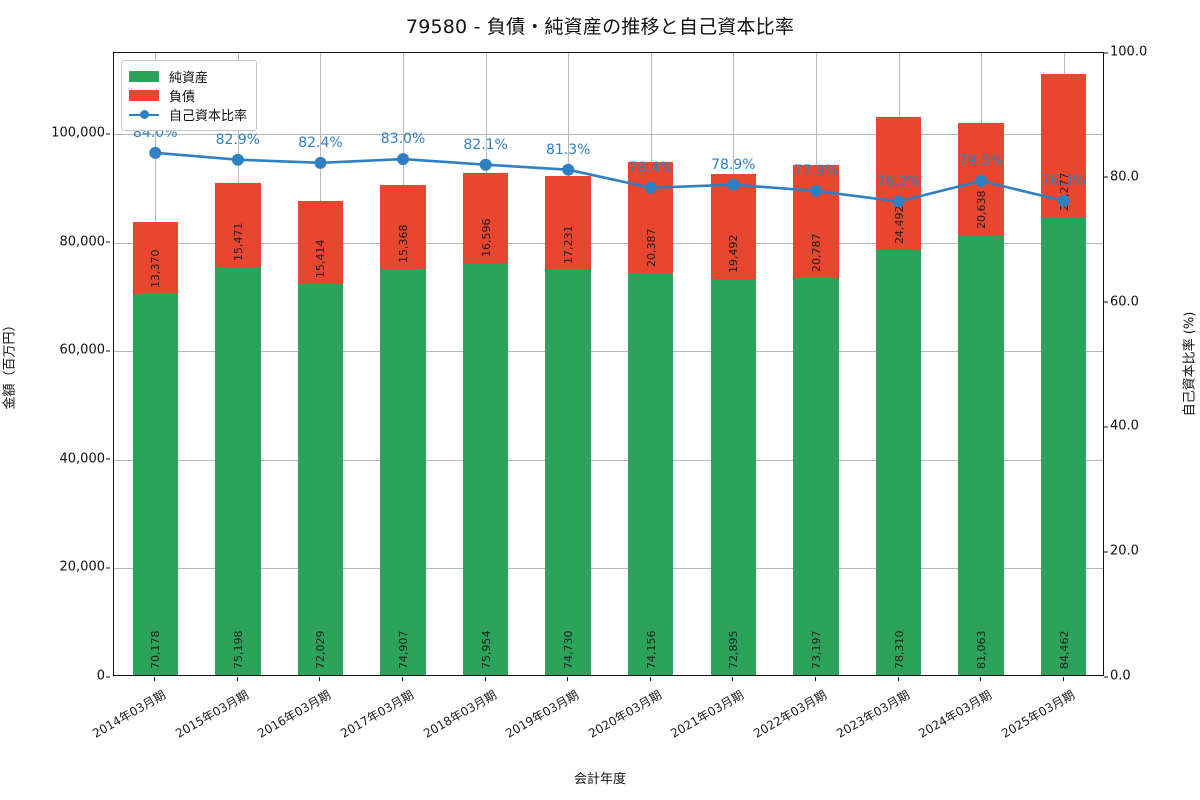  Describe the element at coordinates (568, 223) in the screenshot. I see `bar-segment-liability: 17,231` at that location.